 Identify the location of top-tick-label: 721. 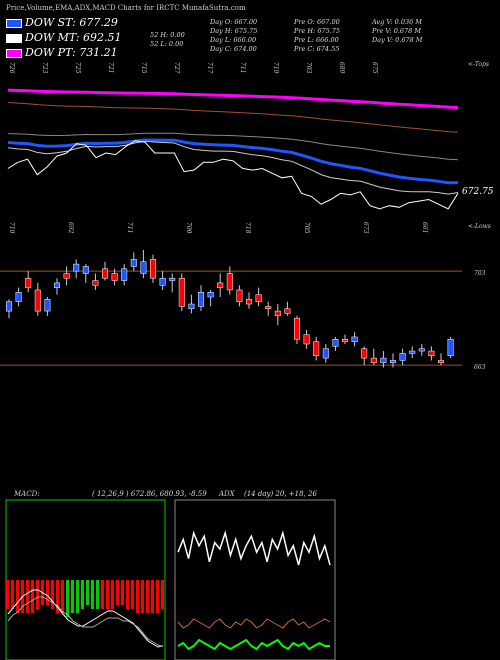
(110, 67).